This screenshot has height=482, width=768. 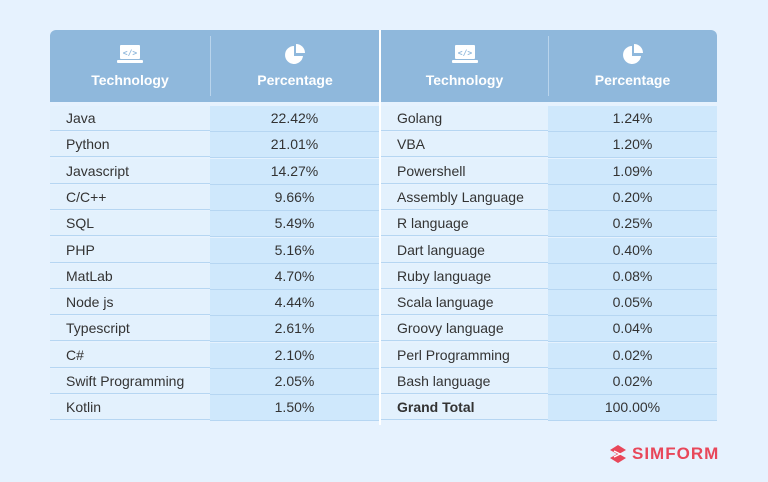 I want to click on table-row: Swift Programming 2.05% Bash language 0.02%, so click(x=383, y=382).